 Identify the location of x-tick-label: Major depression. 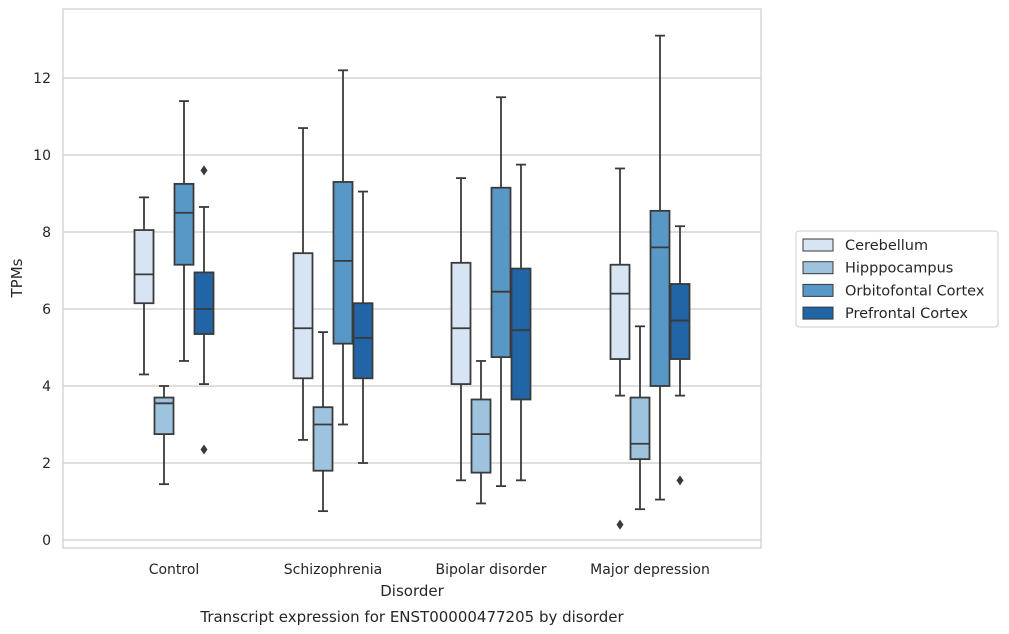
(650, 570).